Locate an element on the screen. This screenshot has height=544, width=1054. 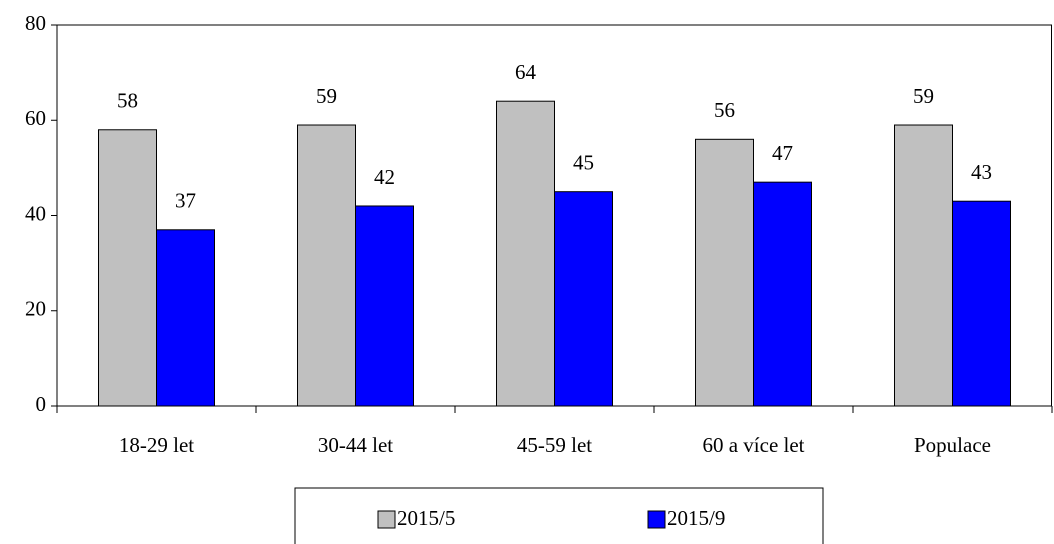
data-label: 45 is located at coordinates (583, 163).